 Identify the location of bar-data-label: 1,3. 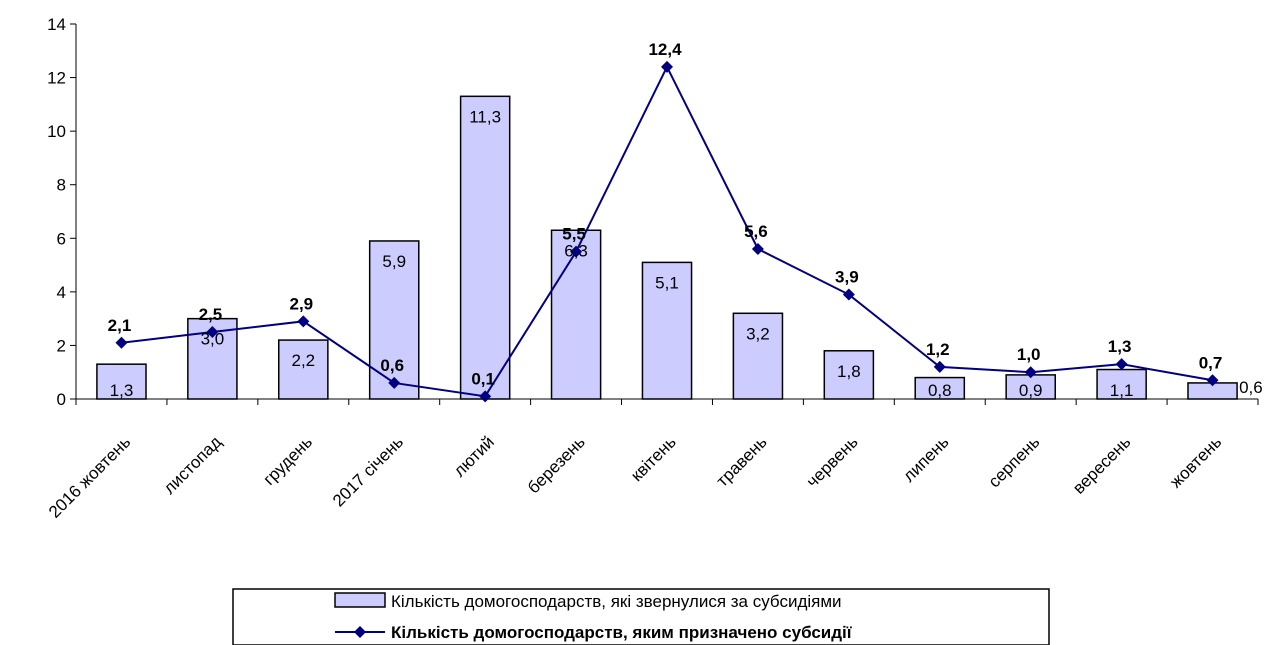
(122, 390).